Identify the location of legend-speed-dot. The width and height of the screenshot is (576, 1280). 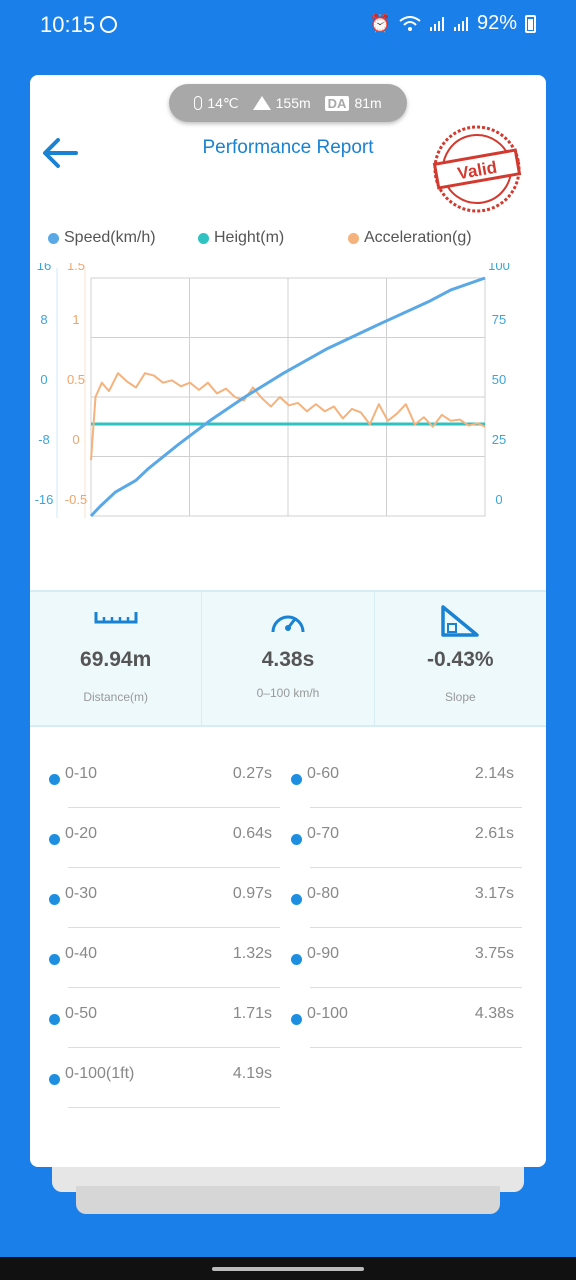
(53, 238).